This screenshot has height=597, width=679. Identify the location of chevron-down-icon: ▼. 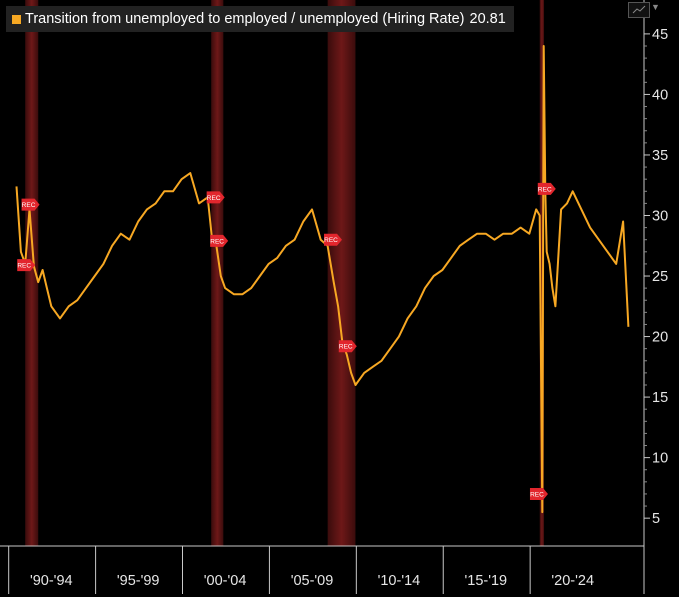
(655, 7).